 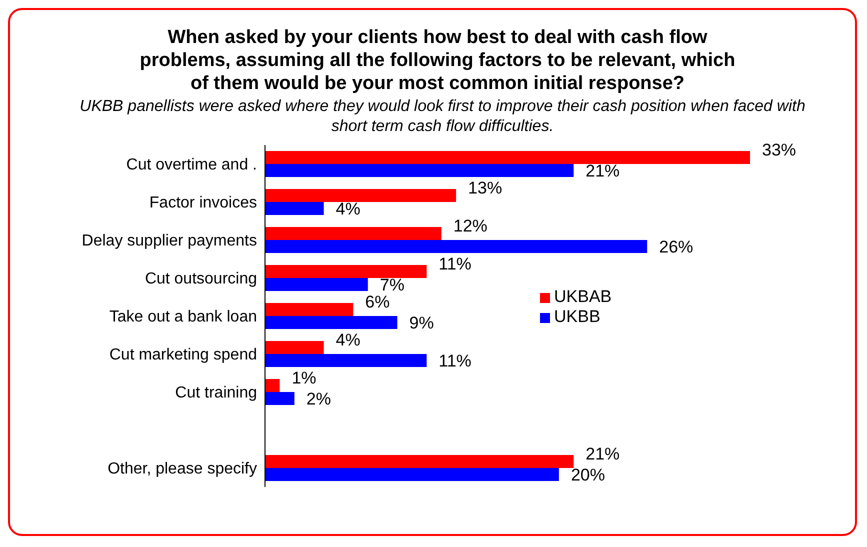 I want to click on chart-subtitle: UKBB panellists were asked where they would look first to improve their cash position when faced with short term cash flow difficulties., so click(x=442, y=117).